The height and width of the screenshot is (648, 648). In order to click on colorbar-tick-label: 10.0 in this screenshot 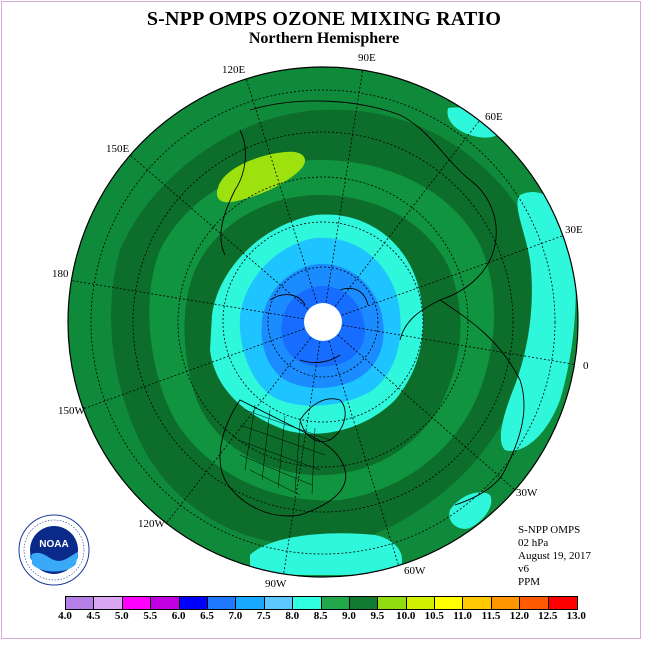, I will do `click(406, 616)`.